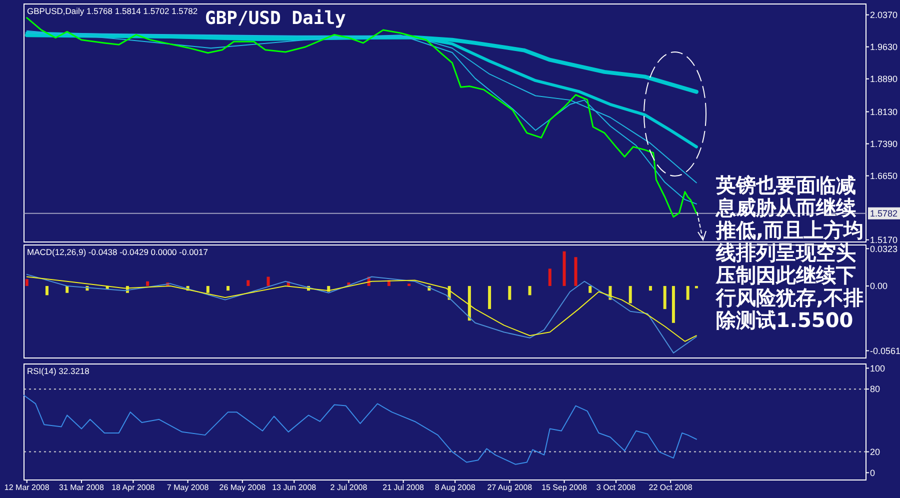 This screenshot has width=900, height=498. I want to click on x-tick-label: 21 Jul 2008, so click(403, 487).